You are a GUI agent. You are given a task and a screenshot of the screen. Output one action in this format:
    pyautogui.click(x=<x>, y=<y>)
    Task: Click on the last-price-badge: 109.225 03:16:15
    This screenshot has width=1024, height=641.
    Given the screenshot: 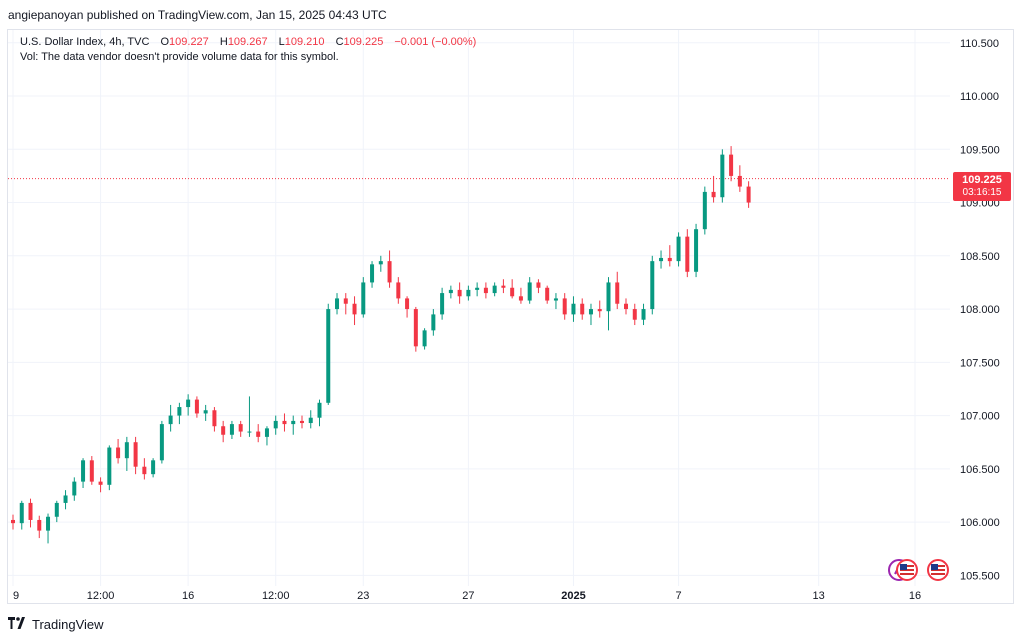 What is the action you would take?
    pyautogui.click(x=982, y=186)
    